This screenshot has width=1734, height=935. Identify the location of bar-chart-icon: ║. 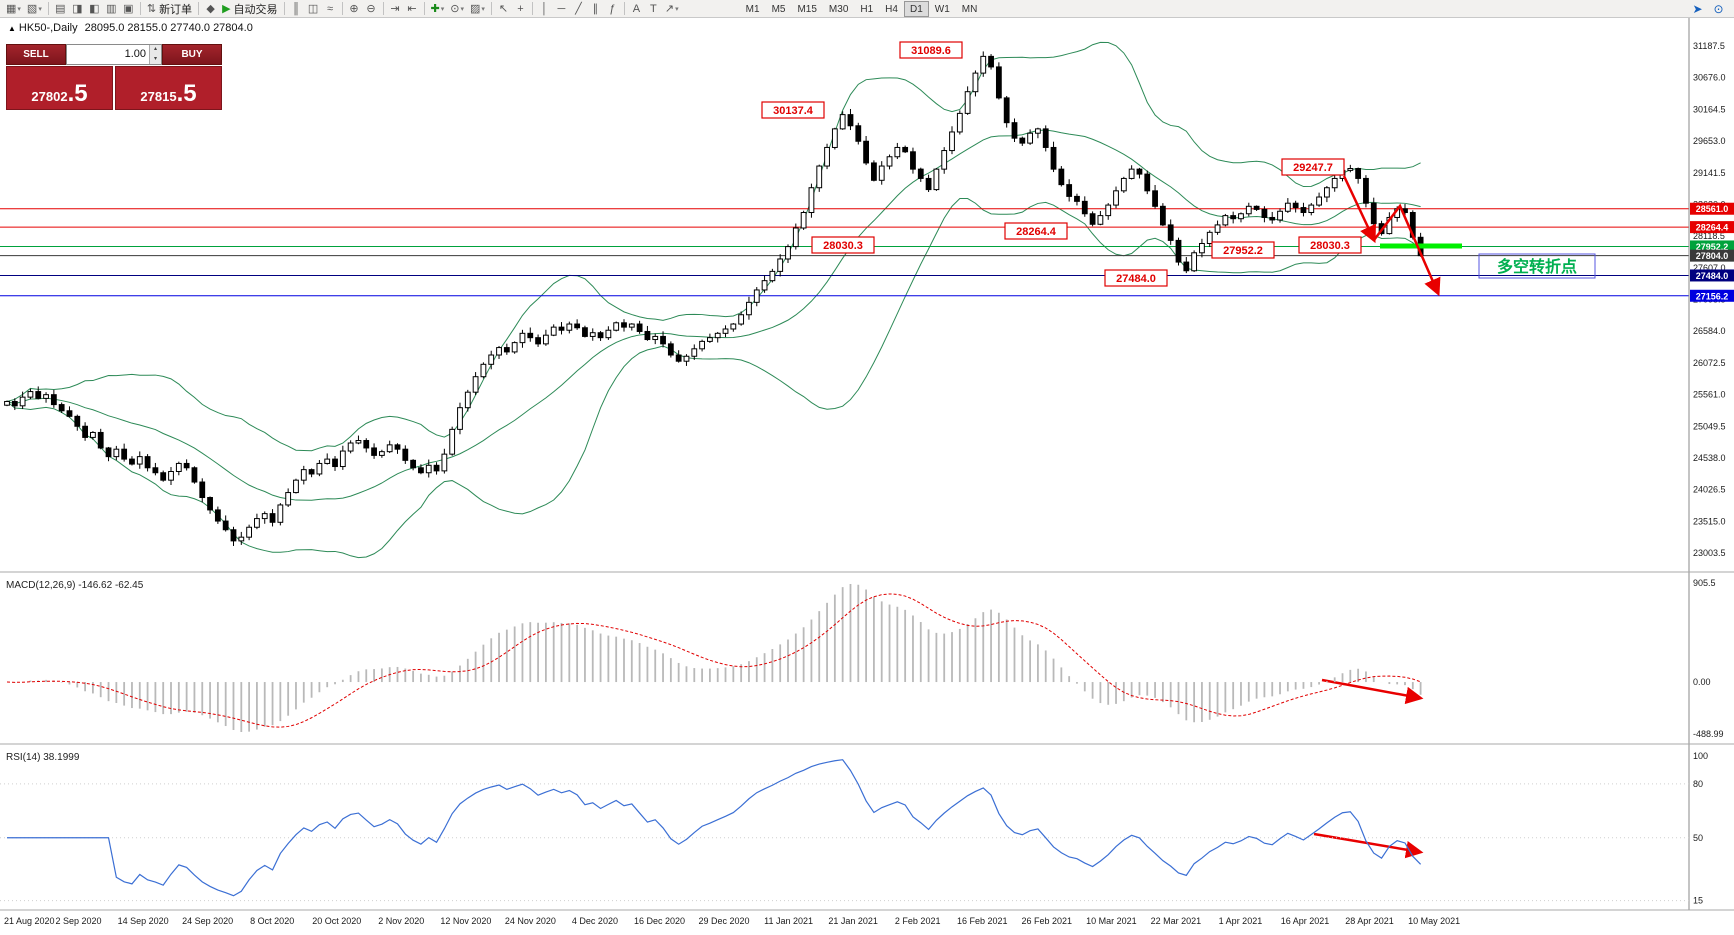
(296, 9).